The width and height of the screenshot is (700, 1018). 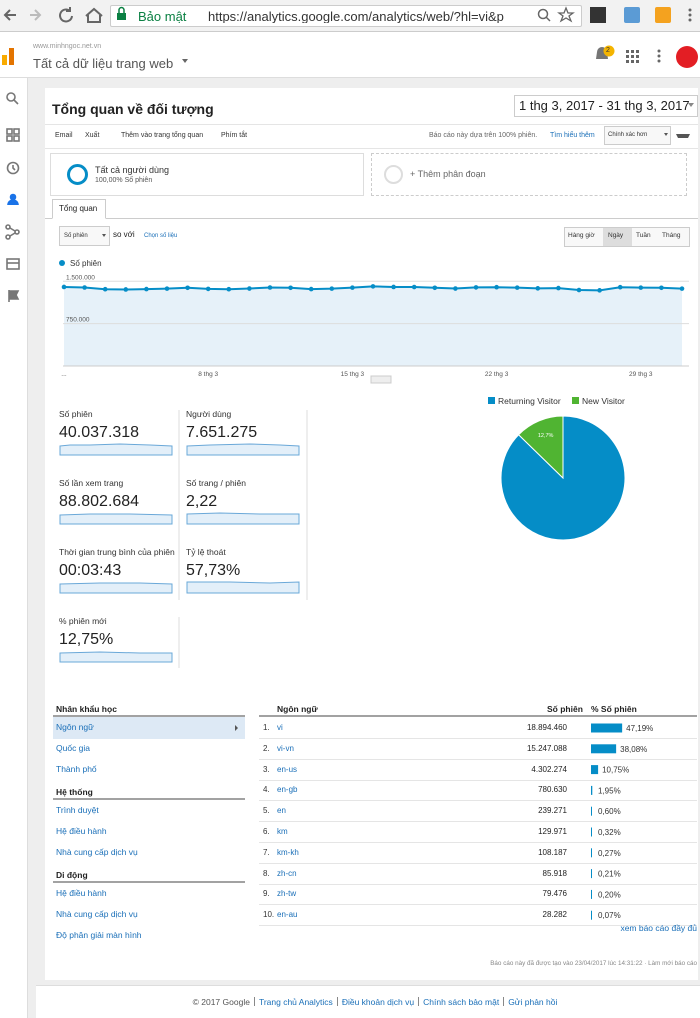 What do you see at coordinates (103, 63) in the screenshot?
I see `property-name: Tất cả dữ liệu trang web` at bounding box center [103, 63].